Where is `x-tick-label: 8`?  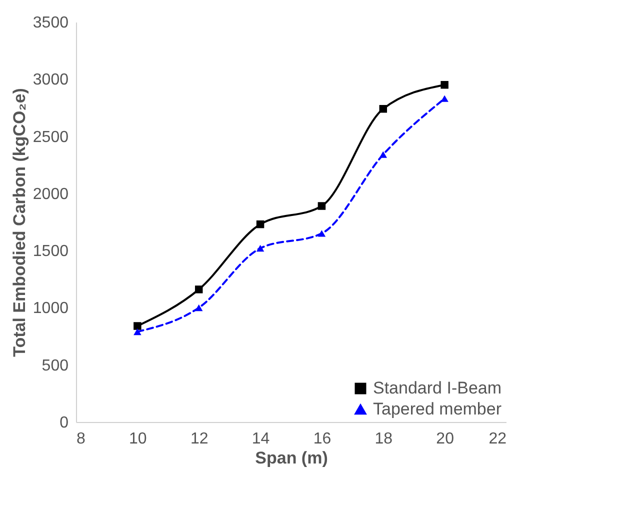 x-tick-label: 8 is located at coordinates (81, 439).